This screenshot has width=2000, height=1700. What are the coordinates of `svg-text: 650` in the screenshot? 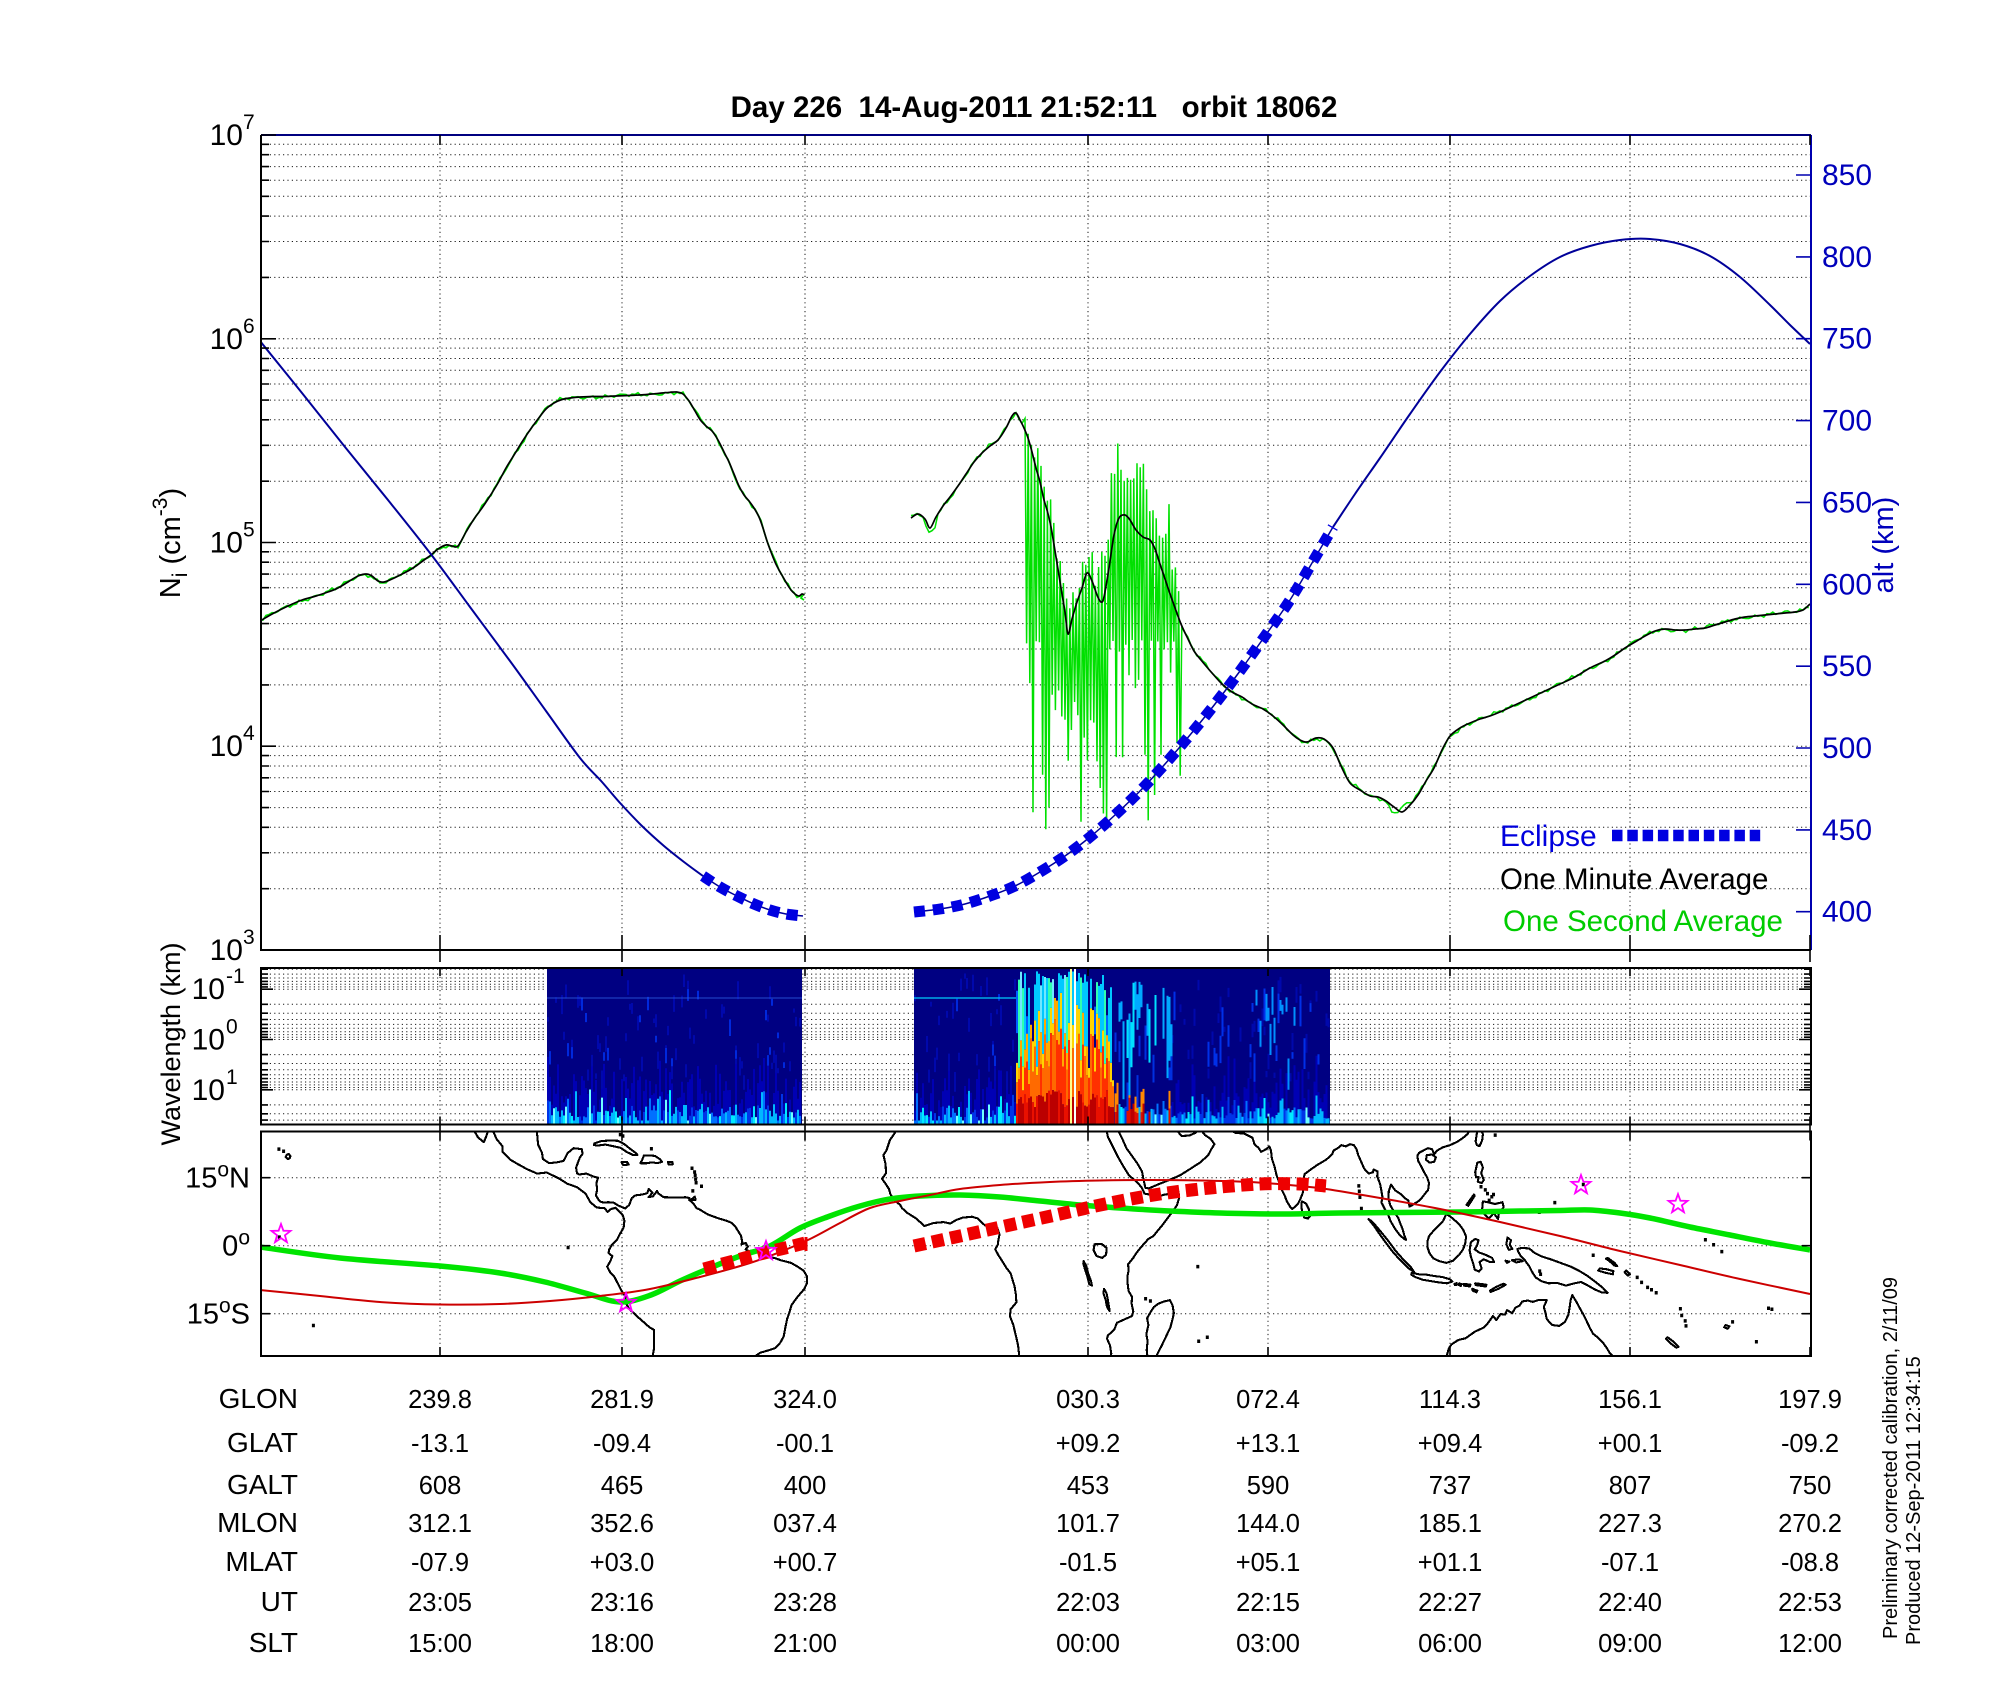 It's located at (1847, 502).